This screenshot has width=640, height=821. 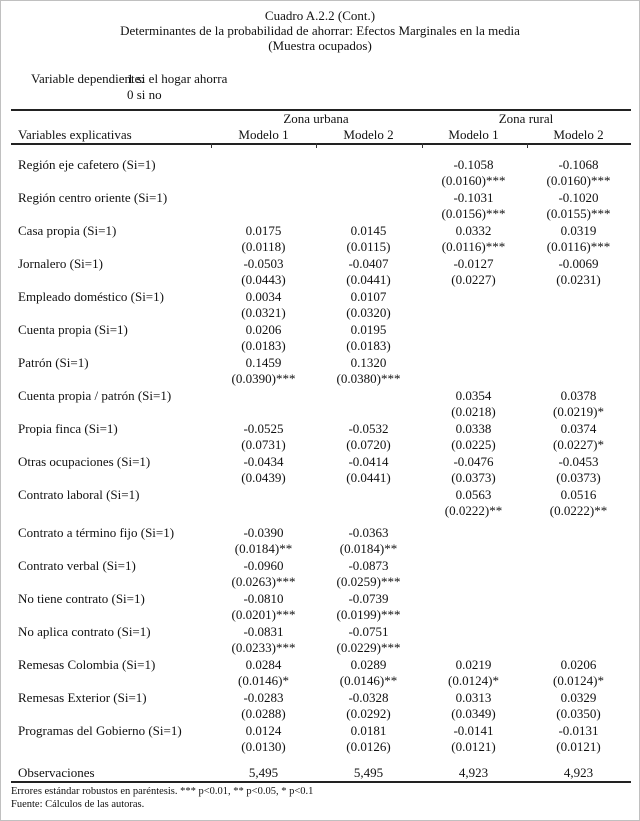 I want to click on footnote-source: Fuente: Cálculos de las autoras., so click(x=78, y=804).